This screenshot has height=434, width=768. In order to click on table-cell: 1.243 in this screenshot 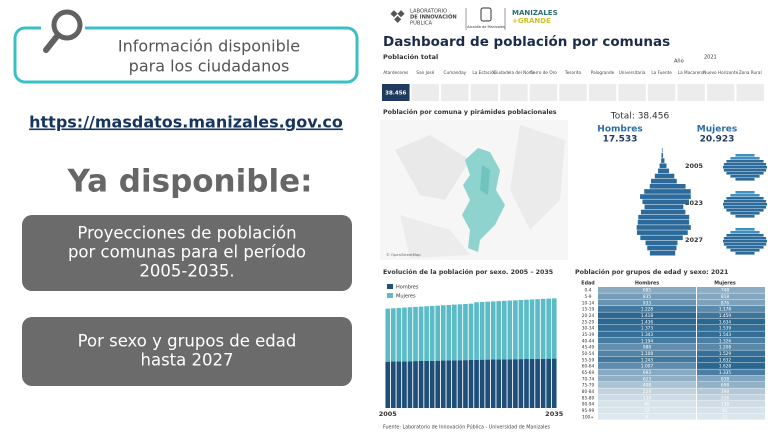, I will do `click(647, 360)`.